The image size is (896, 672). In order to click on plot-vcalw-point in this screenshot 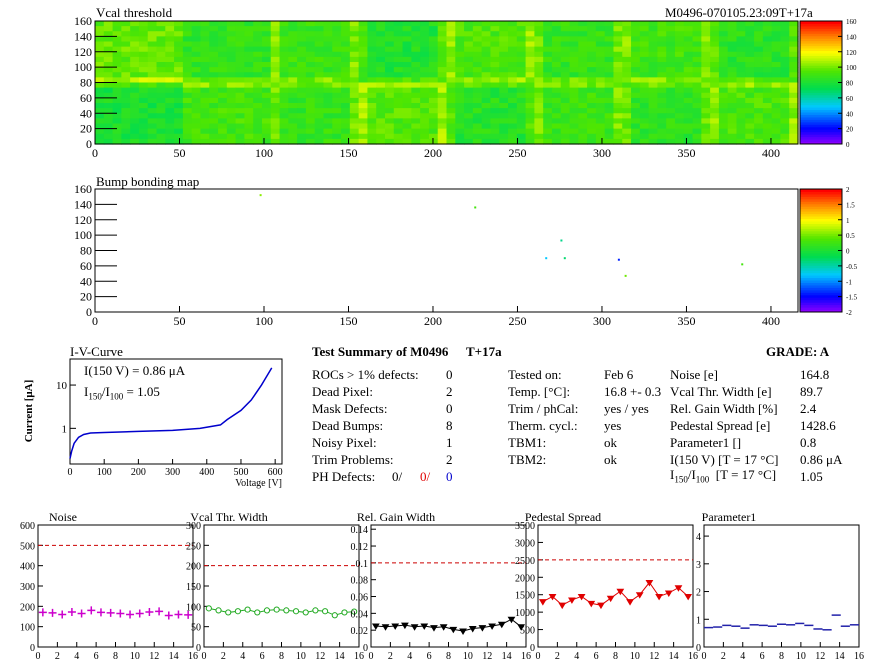, I will do `click(344, 612)`.